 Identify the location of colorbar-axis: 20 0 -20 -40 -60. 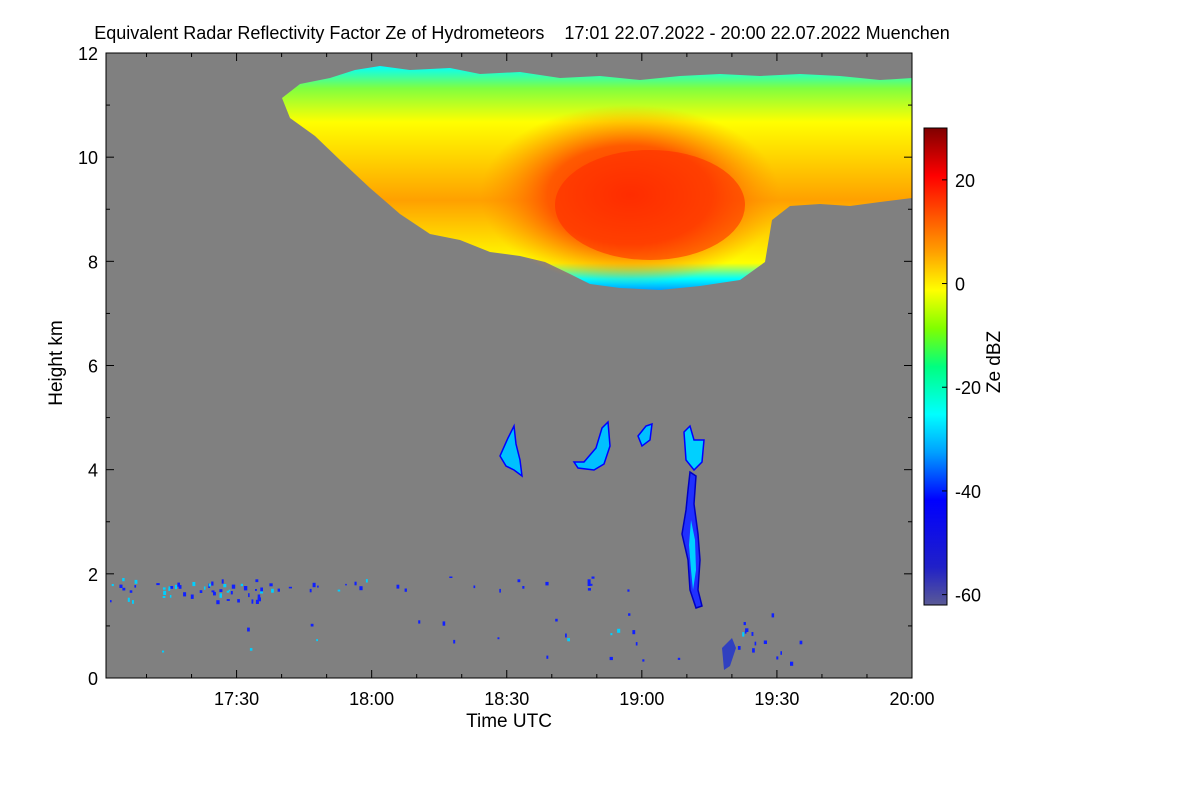
(961, 388).